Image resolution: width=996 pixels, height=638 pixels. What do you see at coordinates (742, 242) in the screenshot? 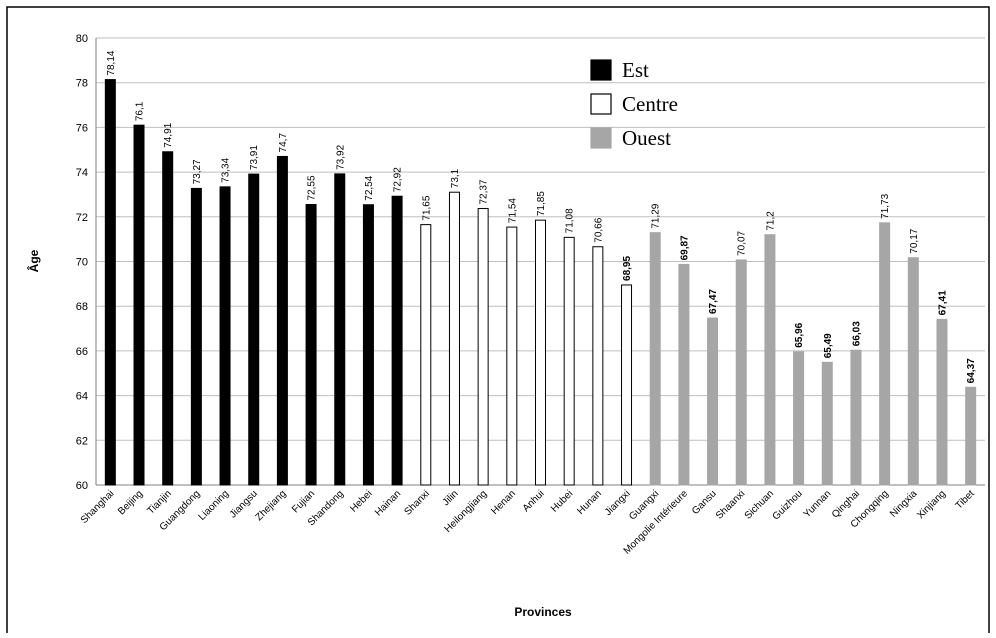
I see `data-label: 70,07` at bounding box center [742, 242].